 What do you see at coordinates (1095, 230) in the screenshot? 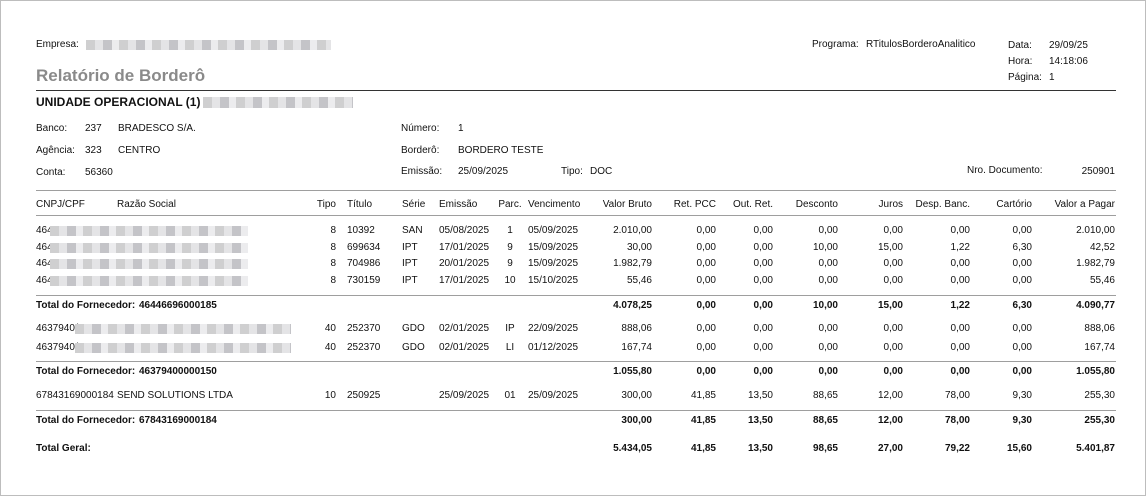
I see `cell-valor-a-pagar: 2.010,00` at bounding box center [1095, 230].